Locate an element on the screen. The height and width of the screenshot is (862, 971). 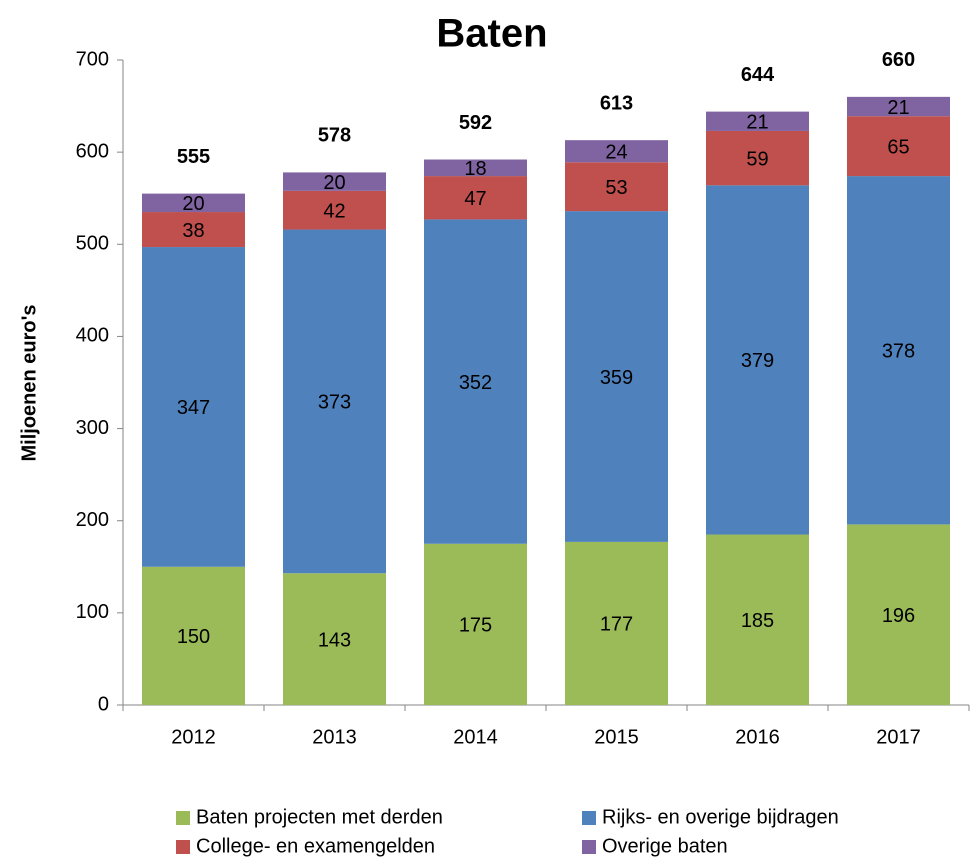
data-label: 373 is located at coordinates (334, 403).